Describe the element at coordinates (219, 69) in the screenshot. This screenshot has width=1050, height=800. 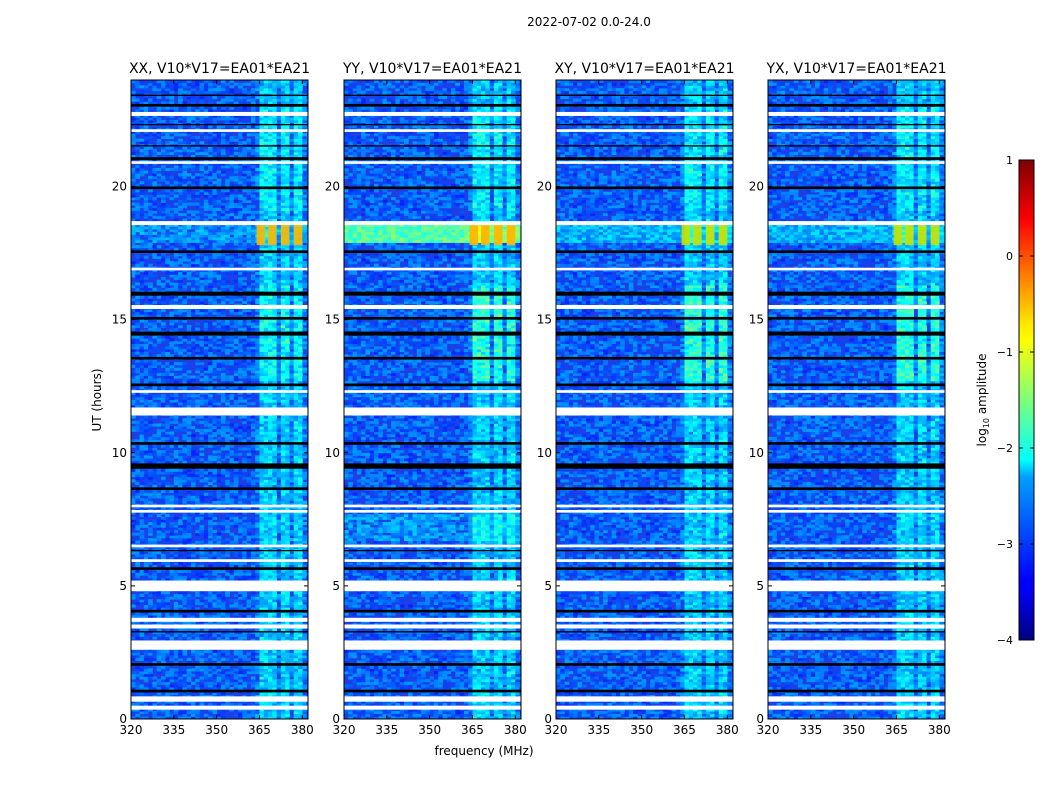
I see `panel-title: XX, V10*V17=EA01*EA21` at that location.